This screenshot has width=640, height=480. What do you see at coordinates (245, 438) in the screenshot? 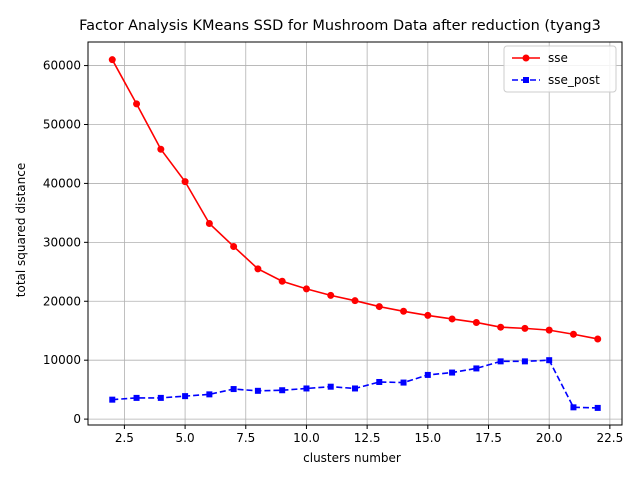
I see `x-tick-label: 7.5` at bounding box center [245, 438].